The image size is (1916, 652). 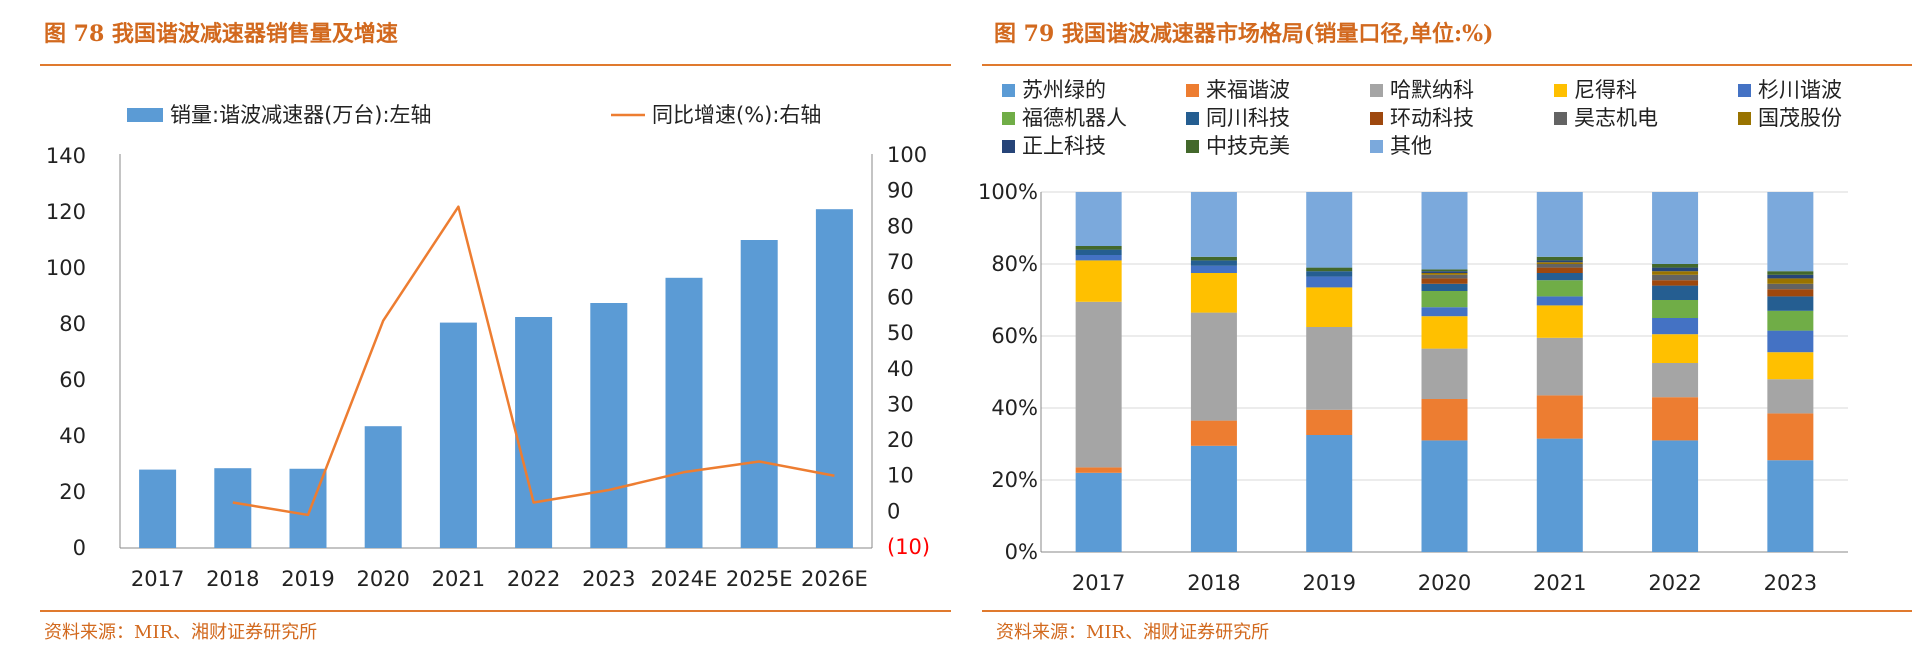 I want to click on legend-swatch-来福谐波, so click(x=1192, y=90).